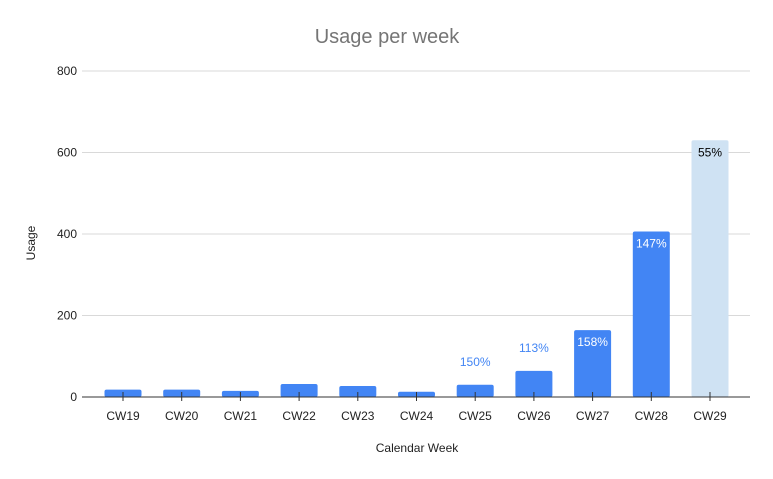  Describe the element at coordinates (534, 348) in the screenshot. I see `data-label: 113%` at that location.